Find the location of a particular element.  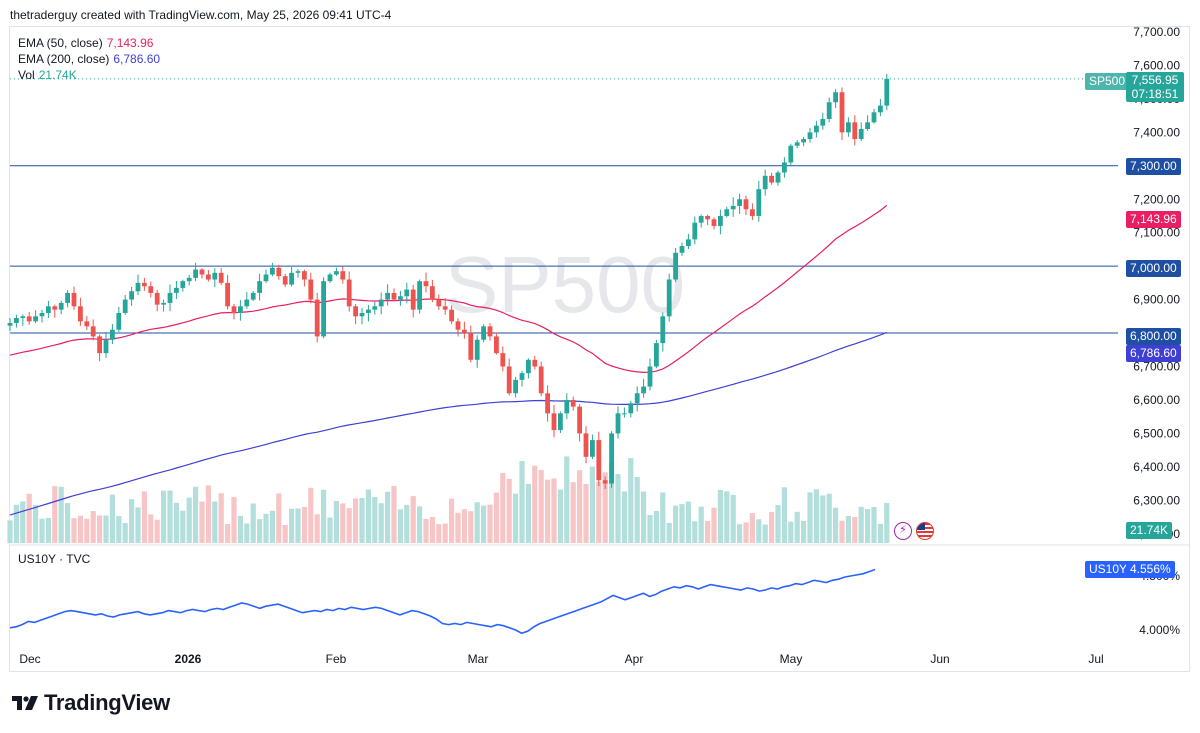

time-axis-label: 2026 is located at coordinates (188, 659).